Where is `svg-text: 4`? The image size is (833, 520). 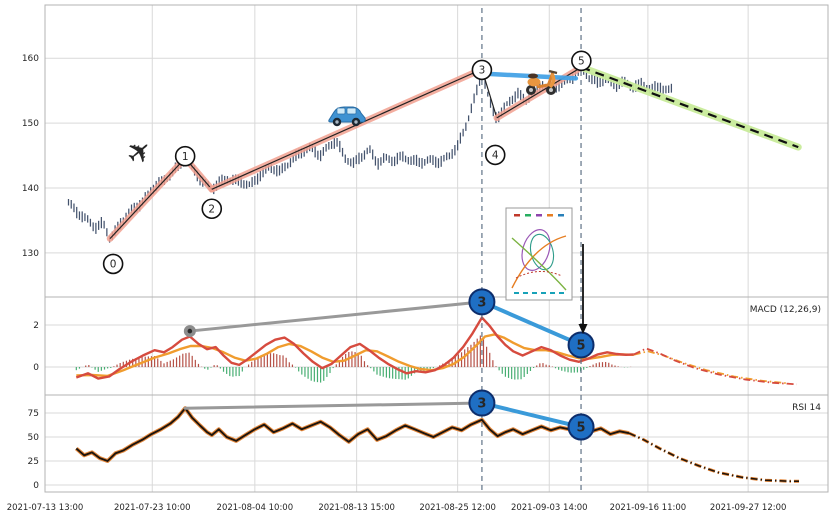 svg-text: 4 is located at coordinates (495, 156).